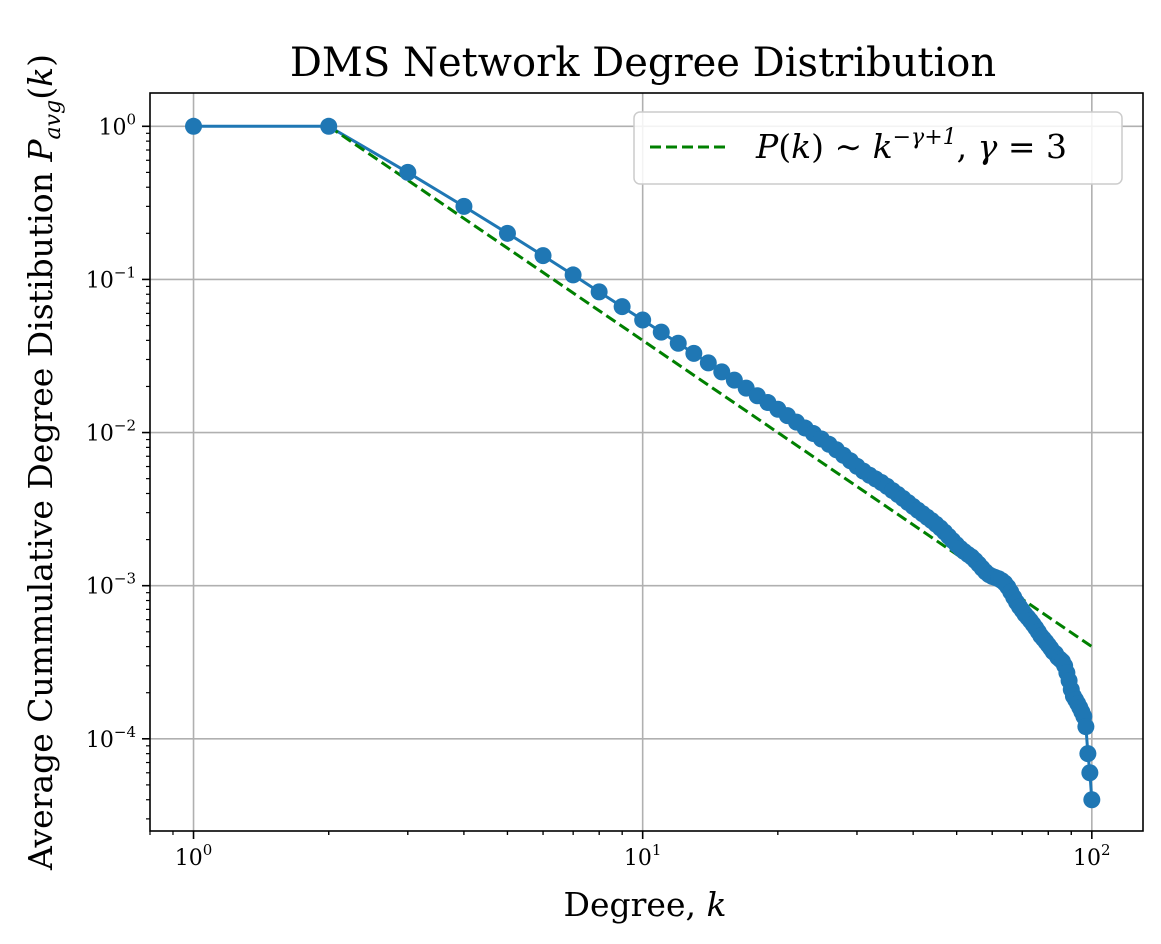  What do you see at coordinates (53, 120) in the screenshot?
I see `y-axis-label-sub: avg` at bounding box center [53, 120].